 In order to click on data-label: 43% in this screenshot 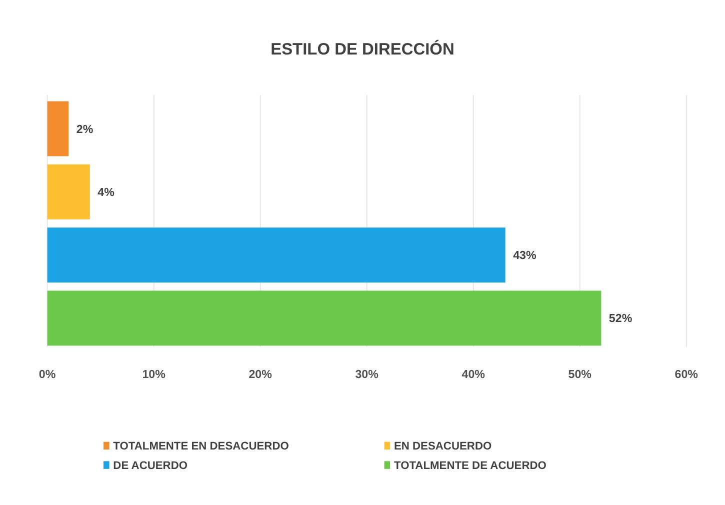, I will do `click(525, 255)`.